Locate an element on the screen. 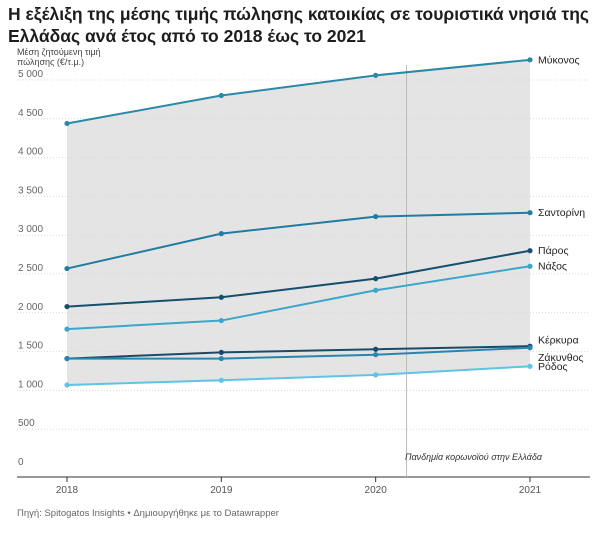 The height and width of the screenshot is (534, 606). series-label: Ρόδος is located at coordinates (553, 367).